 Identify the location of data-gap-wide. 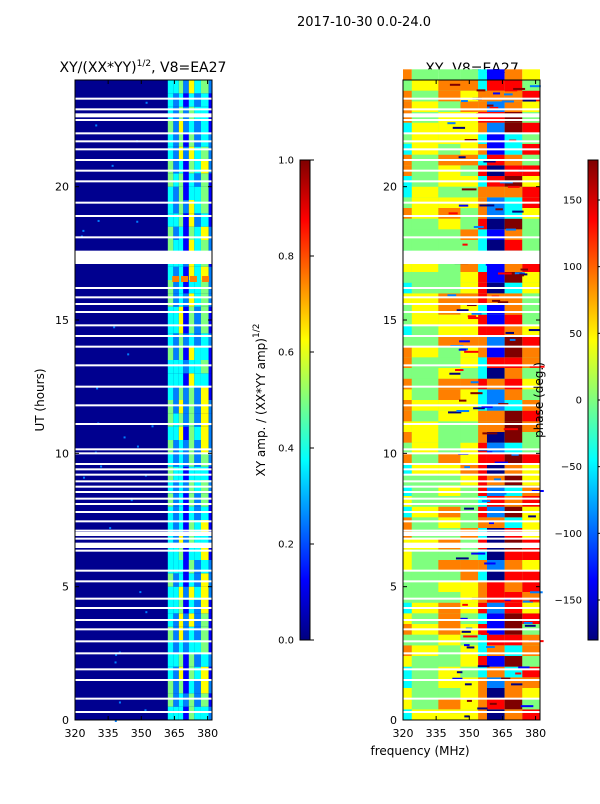
(471, 257).